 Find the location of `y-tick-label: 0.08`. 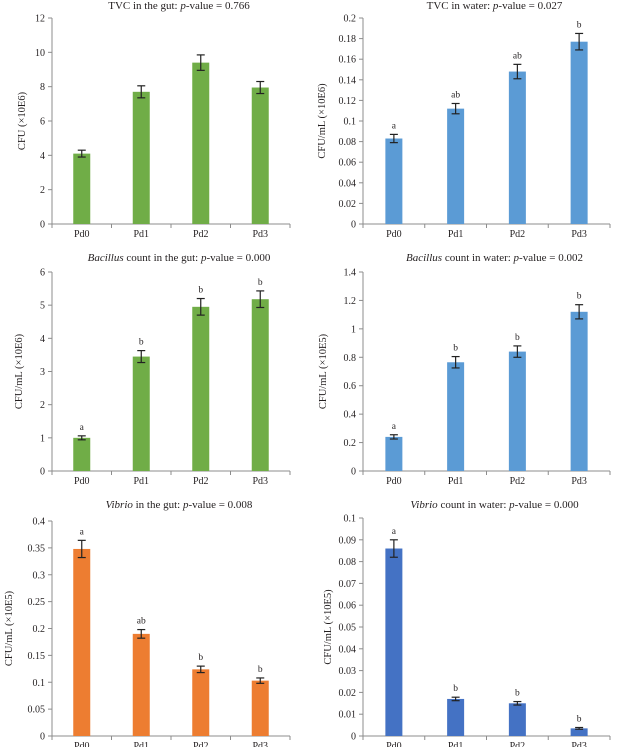

y-tick-label: 0.08 is located at coordinates (348, 142).